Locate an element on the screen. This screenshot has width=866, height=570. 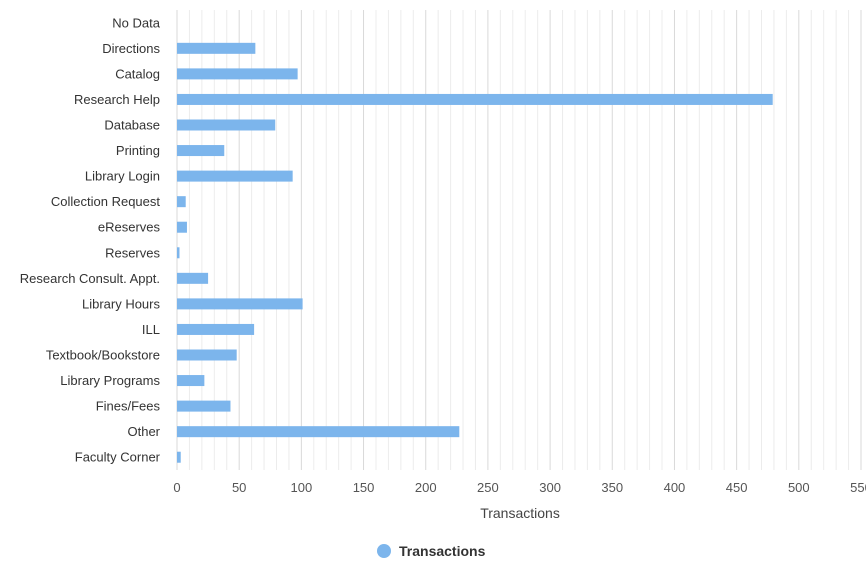
category-label: Reserves is located at coordinates (132, 252).